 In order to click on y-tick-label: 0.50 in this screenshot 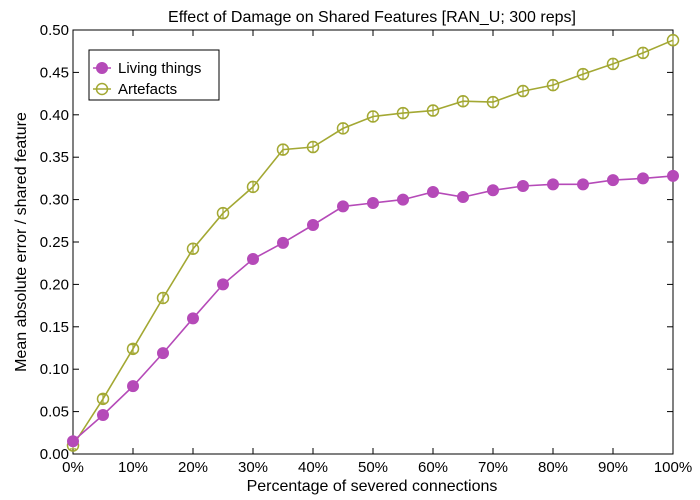, I will do `click(54, 30)`.